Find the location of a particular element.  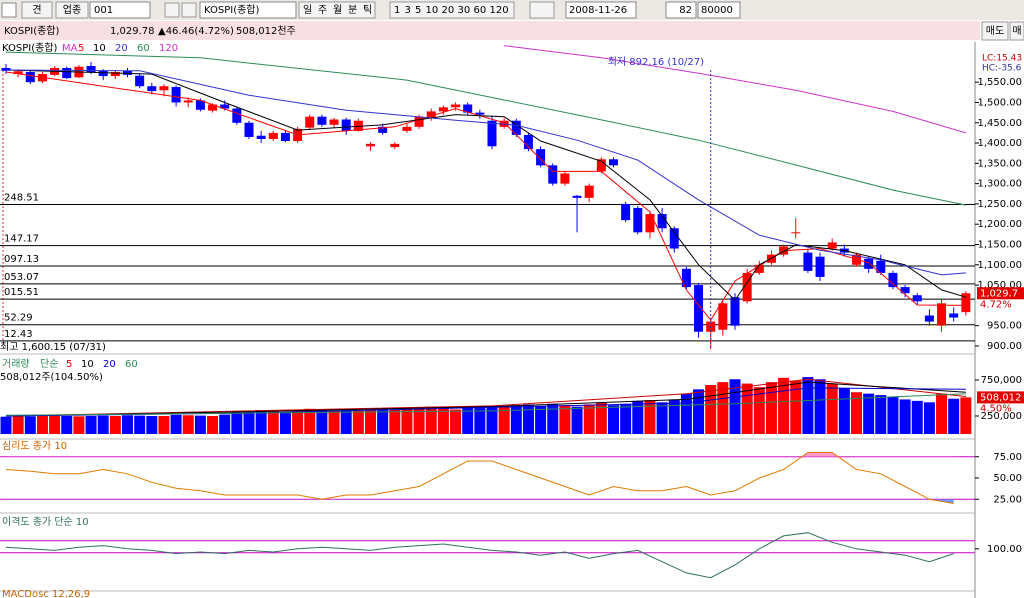

search-icon is located at coordinates (172, 10).